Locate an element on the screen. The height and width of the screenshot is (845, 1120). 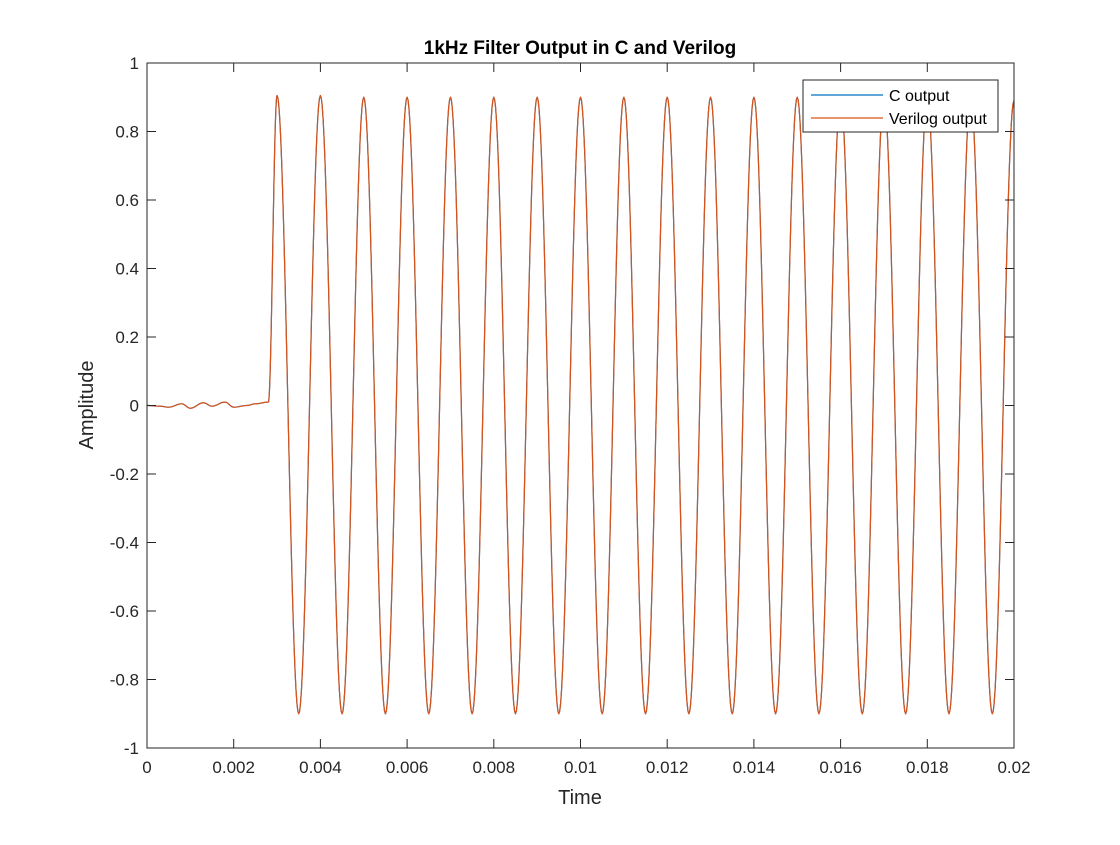
x-tick-label: 0.014 is located at coordinates (754, 767).